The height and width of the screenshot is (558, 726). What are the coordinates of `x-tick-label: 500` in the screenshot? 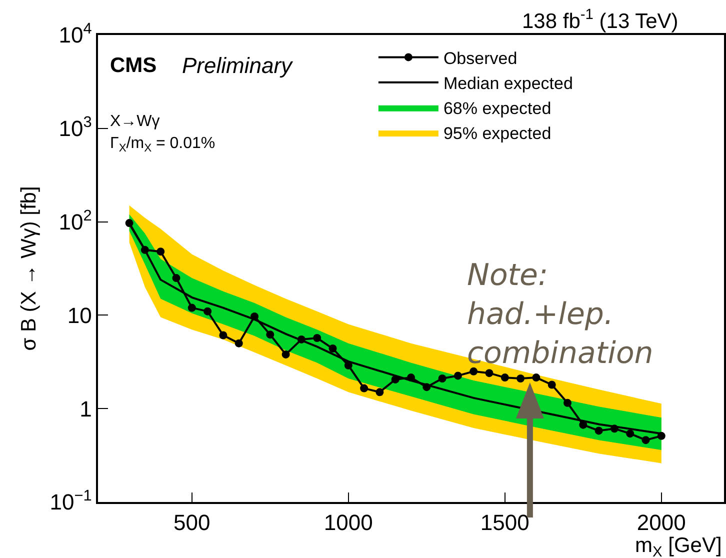 It's located at (192, 523).